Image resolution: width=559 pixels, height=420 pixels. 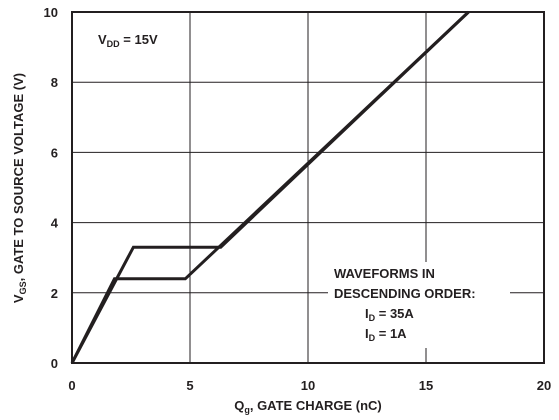 What do you see at coordinates (71, 385) in the screenshot?
I see `x-tick-label-0: 0` at bounding box center [71, 385].